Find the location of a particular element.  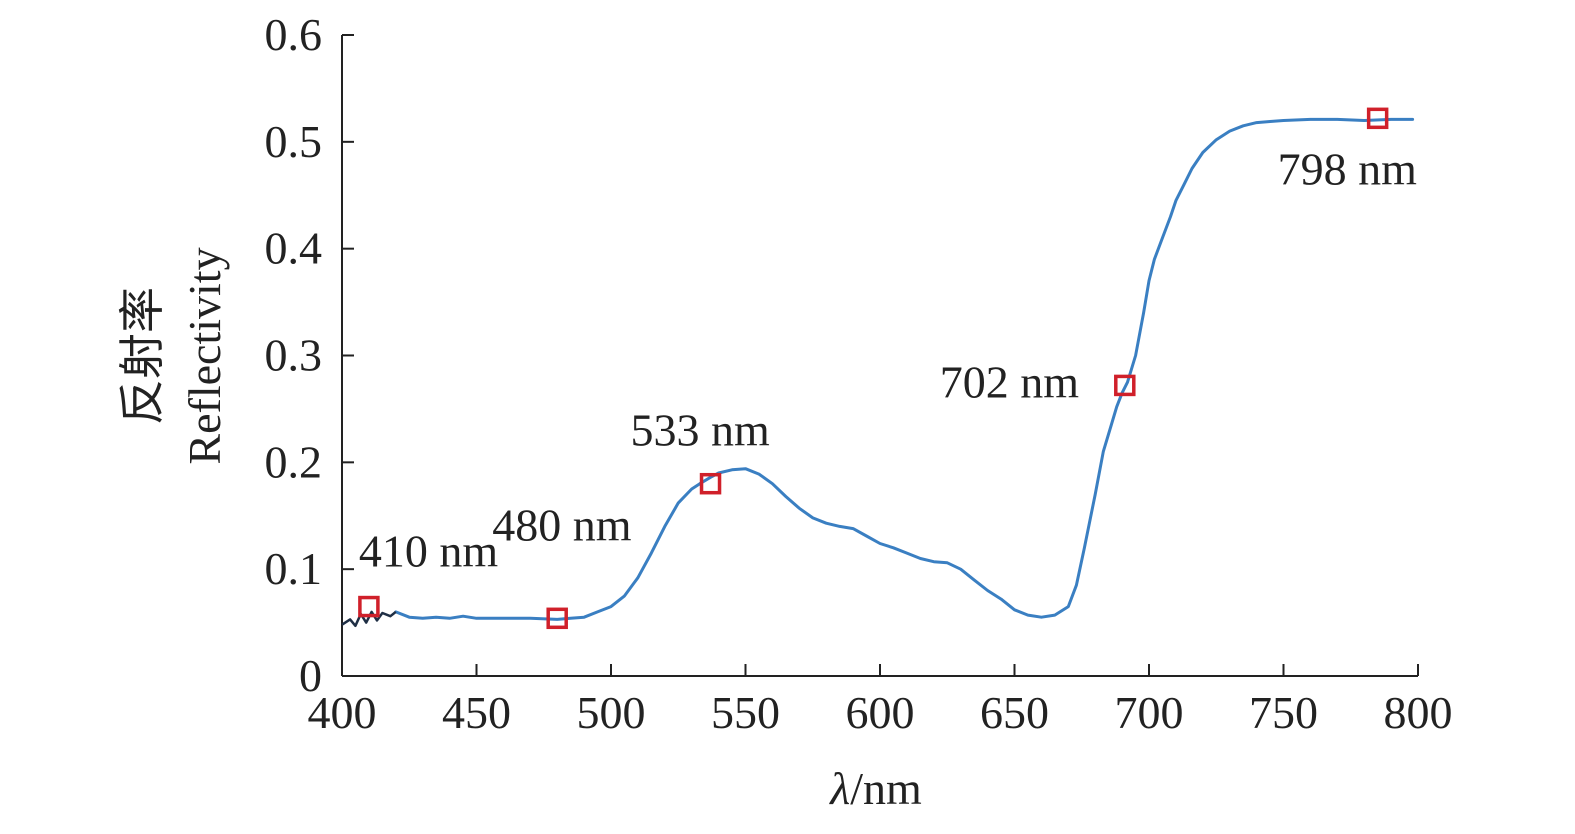

x-tick-label: 650 is located at coordinates (1014, 712).